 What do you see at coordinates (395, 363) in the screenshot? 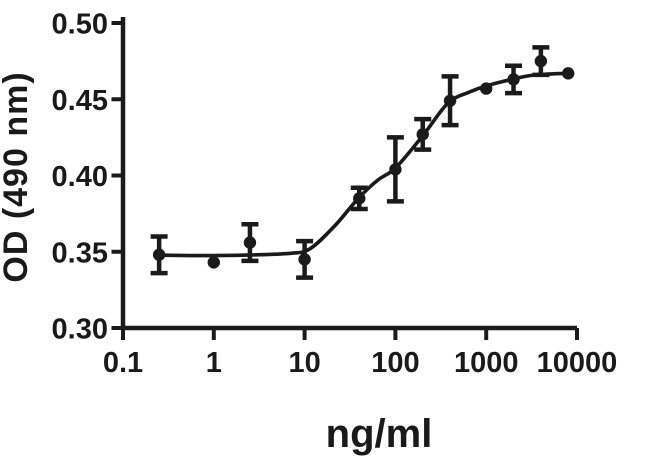
I see `x-tick-label: 100` at bounding box center [395, 363].